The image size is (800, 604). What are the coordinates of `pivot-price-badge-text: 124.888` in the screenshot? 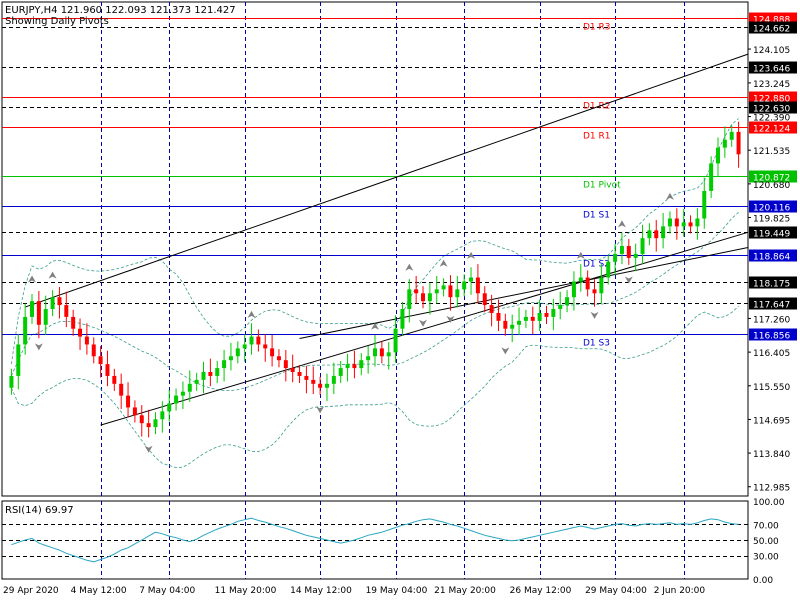 It's located at (771, 21).